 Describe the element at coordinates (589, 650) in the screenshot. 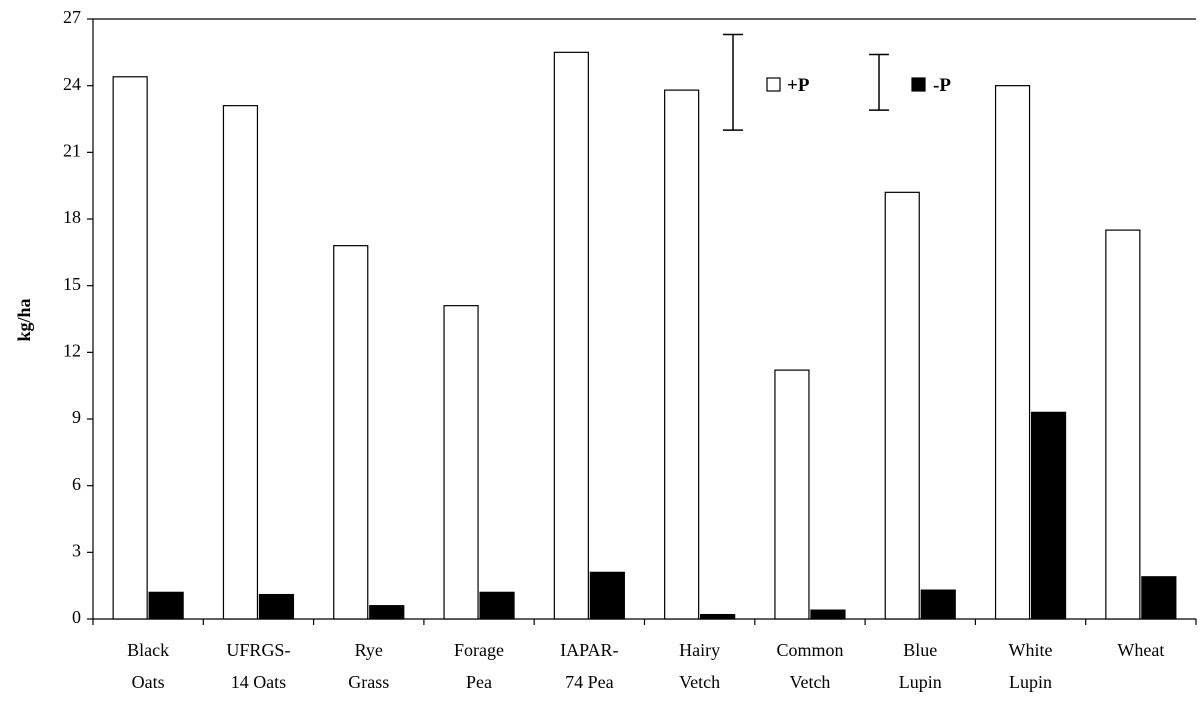

I see `x-category-label: IAPAR-` at that location.